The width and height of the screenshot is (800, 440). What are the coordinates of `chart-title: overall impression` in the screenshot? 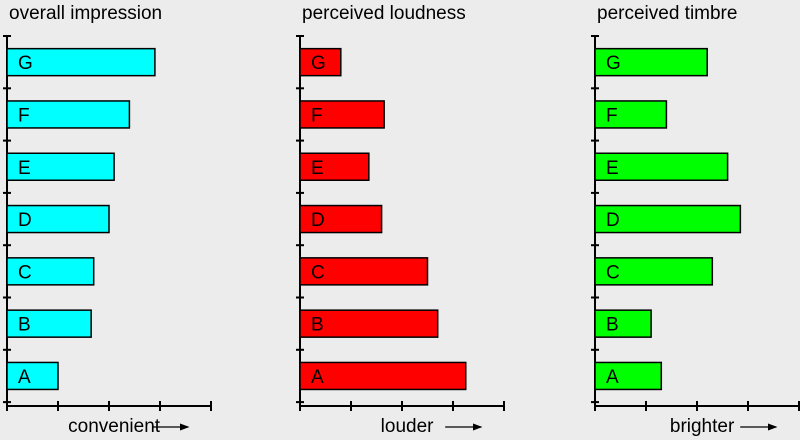 It's located at (85, 13).